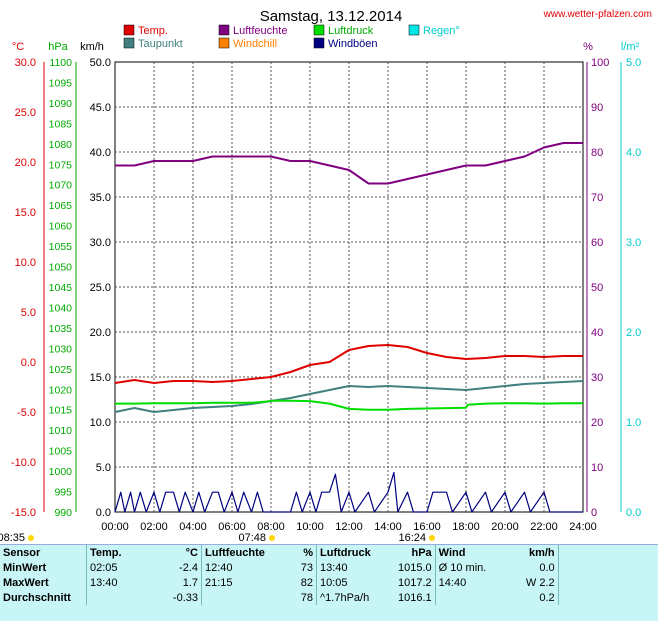  What do you see at coordinates (115, 527) in the screenshot?
I see `x-tick-label: 00:00` at bounding box center [115, 527].